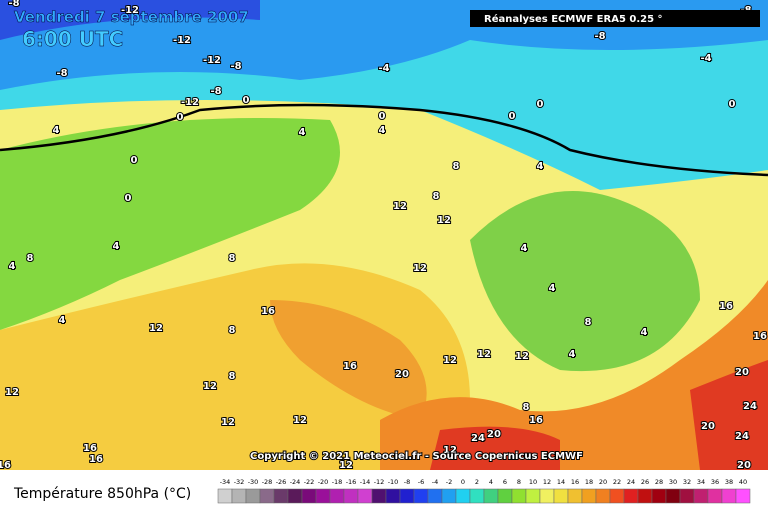 The height and width of the screenshot is (512, 768). What do you see at coordinates (295, 482) in the screenshot?
I see `legend-label: -24` at bounding box center [295, 482].